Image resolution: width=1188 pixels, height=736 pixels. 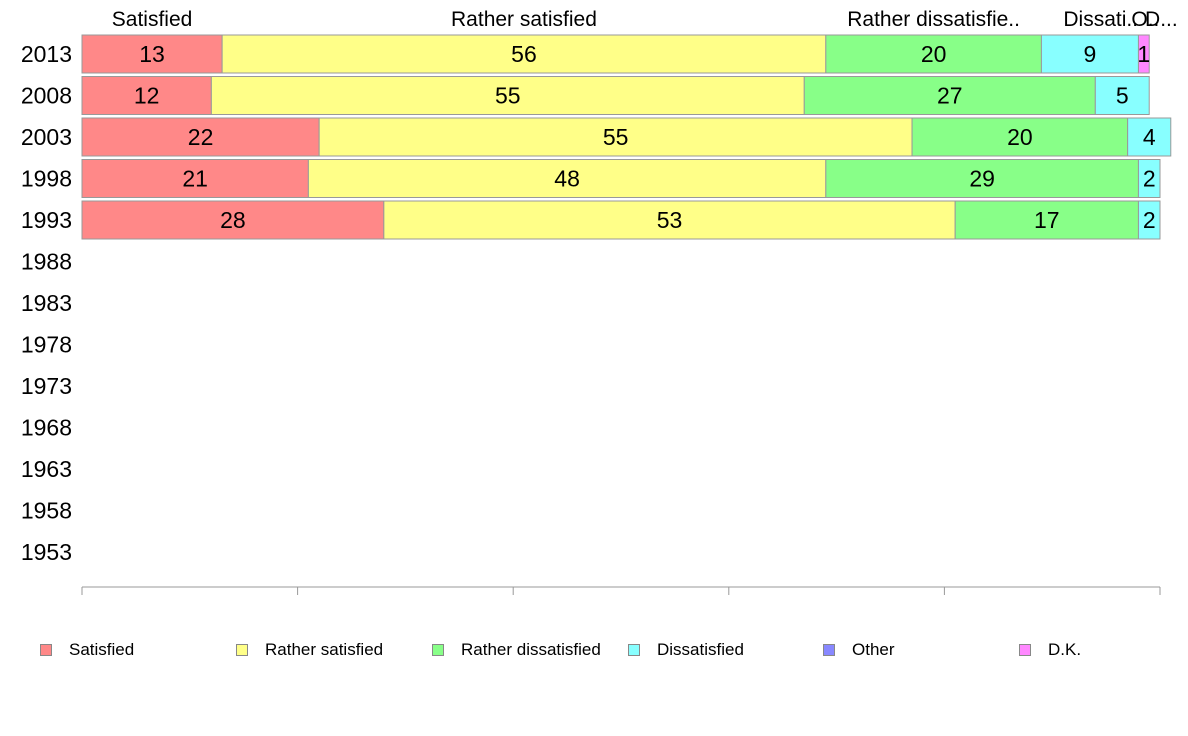 I want to click on legend-item: Rather satisfied, so click(x=309, y=650).